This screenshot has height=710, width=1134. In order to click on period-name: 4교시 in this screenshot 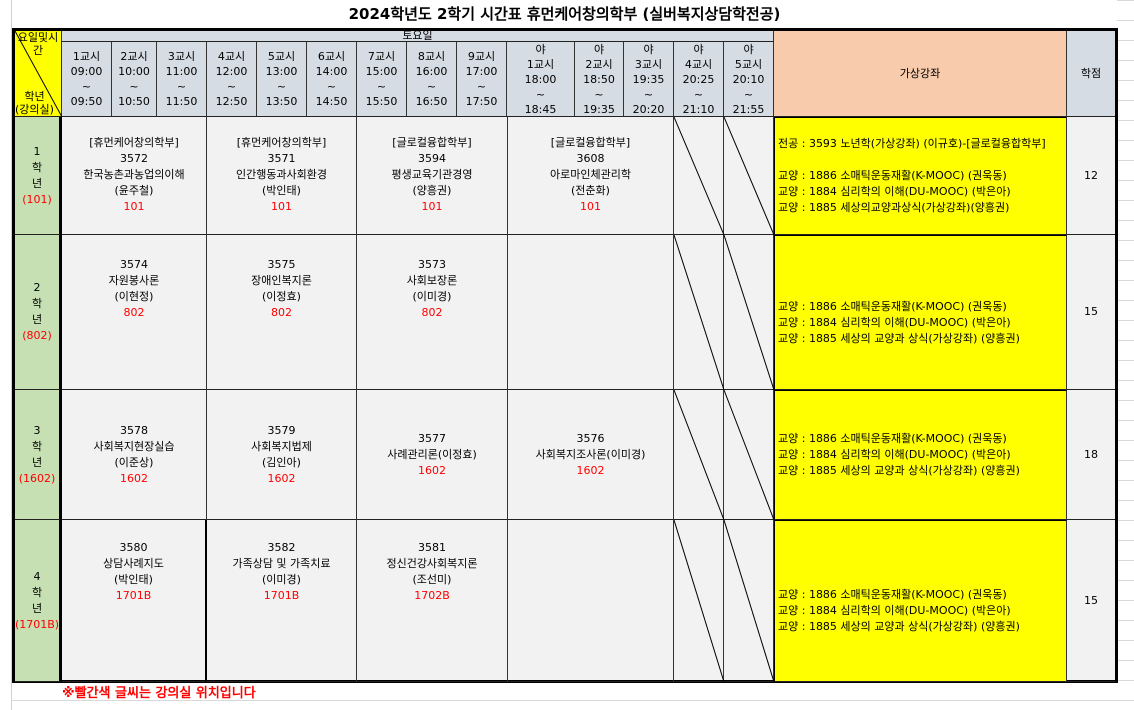, I will do `click(698, 64)`.